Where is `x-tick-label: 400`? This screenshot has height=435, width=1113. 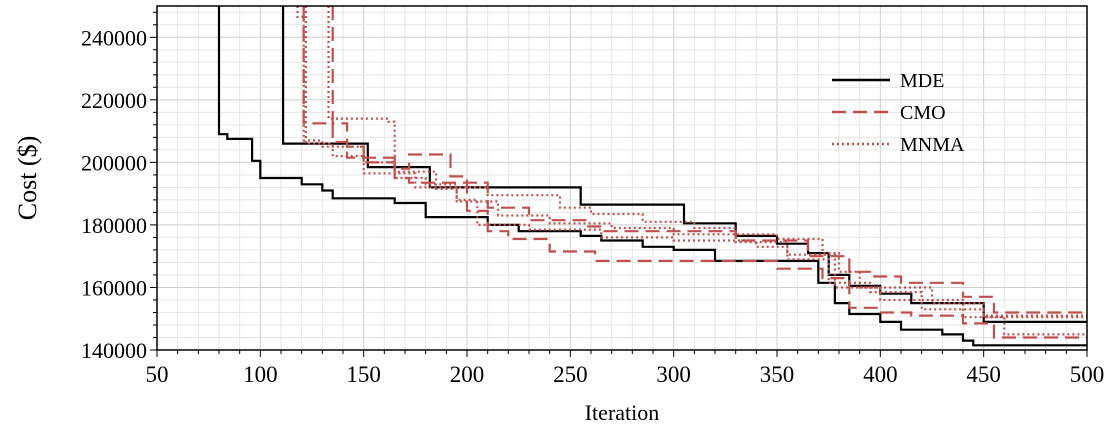 x-tick-label: 400 is located at coordinates (880, 374).